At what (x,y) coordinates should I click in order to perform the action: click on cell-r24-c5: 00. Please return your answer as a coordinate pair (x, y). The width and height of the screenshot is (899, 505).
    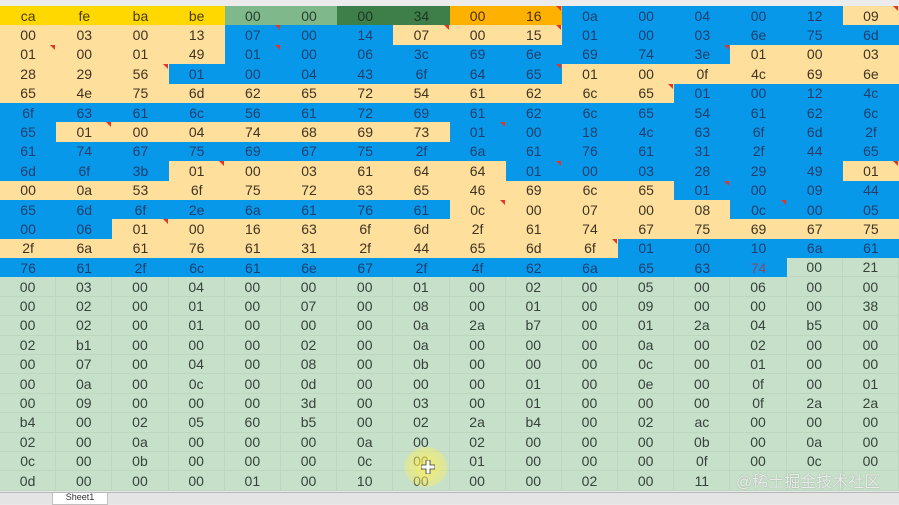
    Looking at the image, I should click on (309, 481).